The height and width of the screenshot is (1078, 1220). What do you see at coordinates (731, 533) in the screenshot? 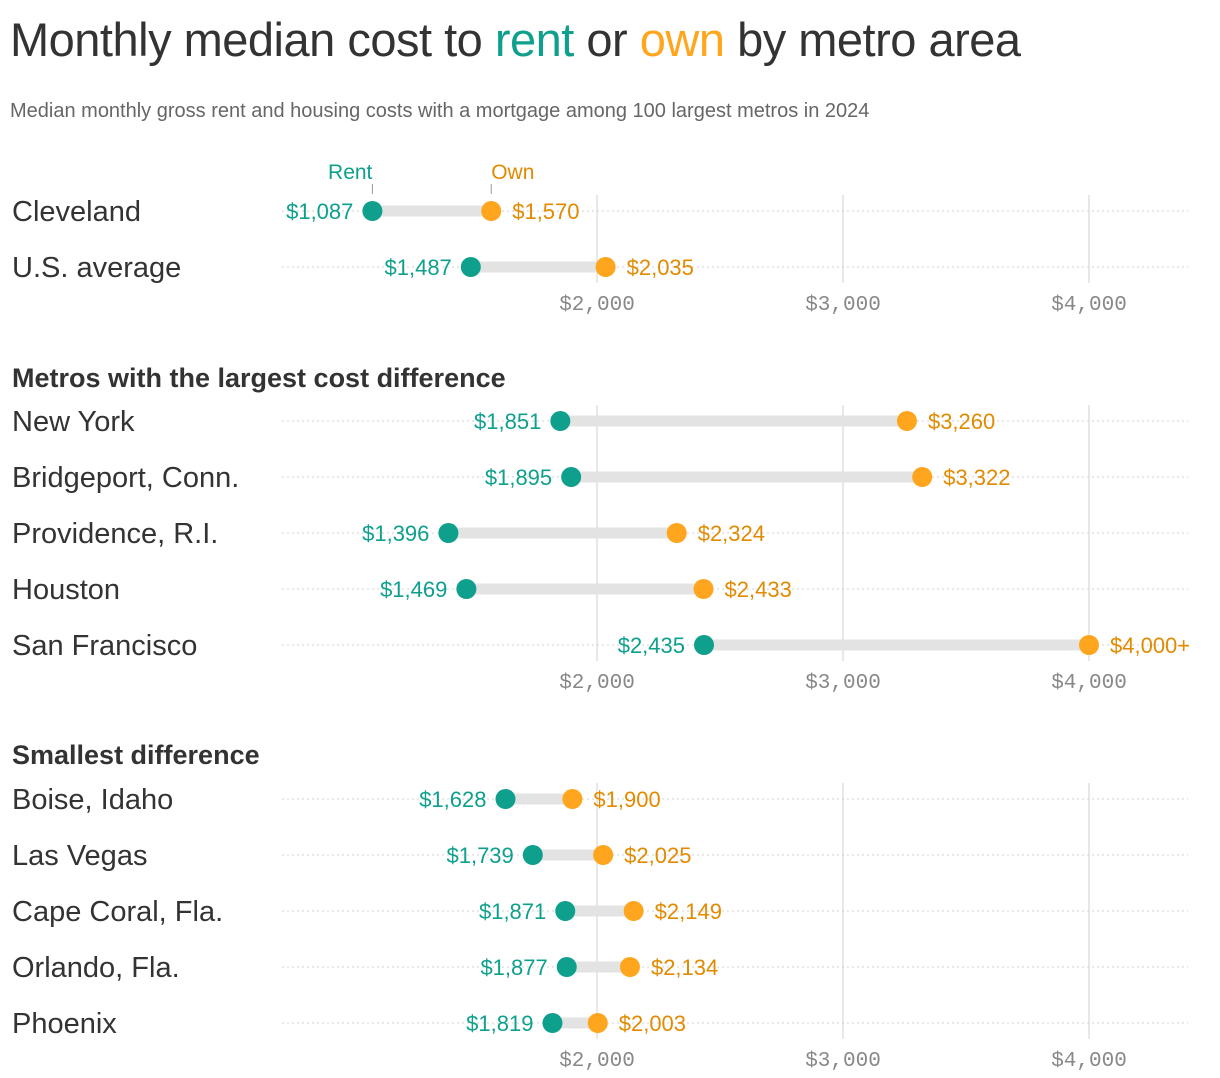
I see `own-value-label: $2,324` at bounding box center [731, 533].